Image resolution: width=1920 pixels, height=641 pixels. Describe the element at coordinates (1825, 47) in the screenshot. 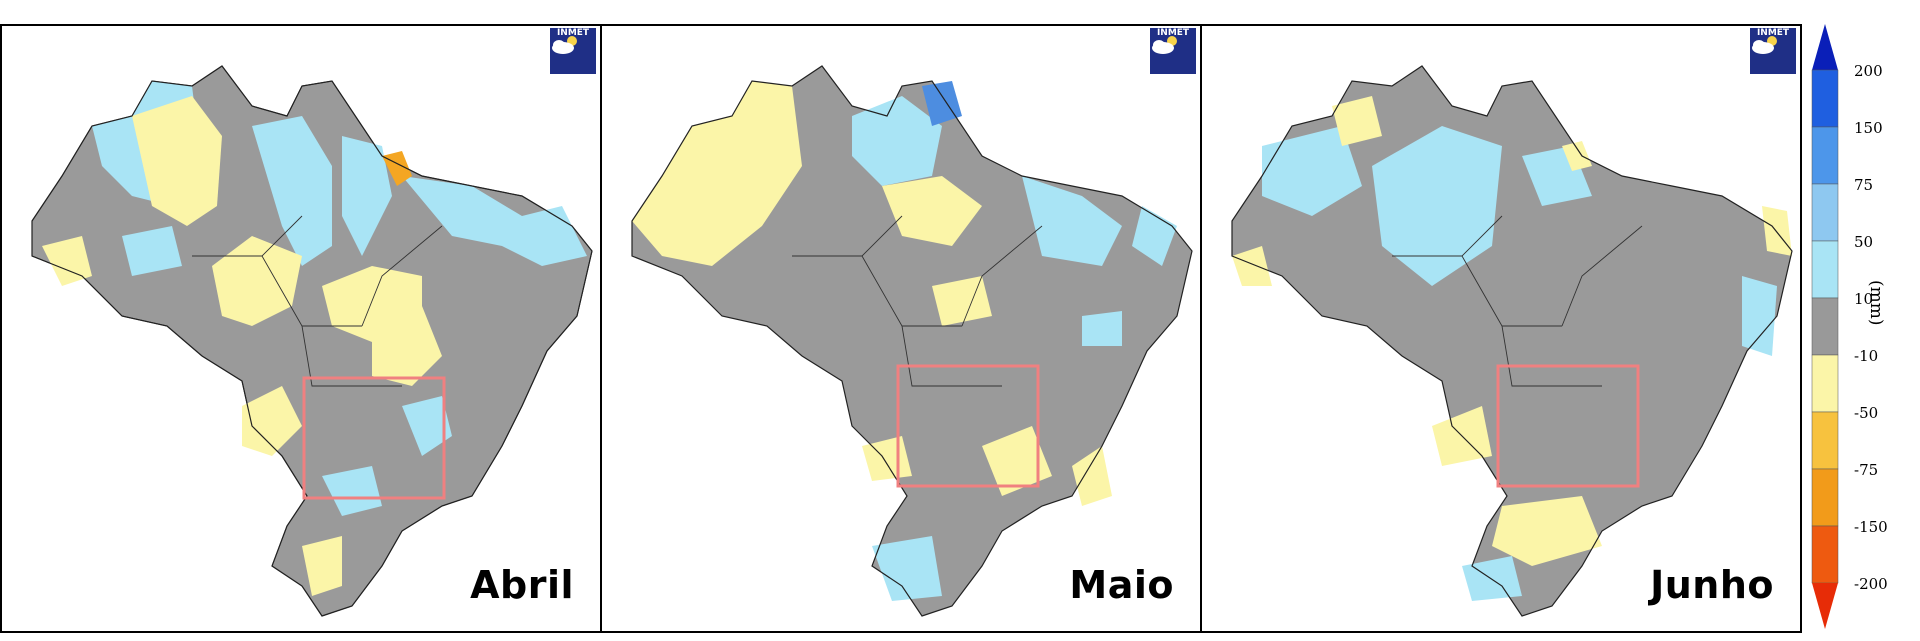

I see `legend-arrow-top` at that location.